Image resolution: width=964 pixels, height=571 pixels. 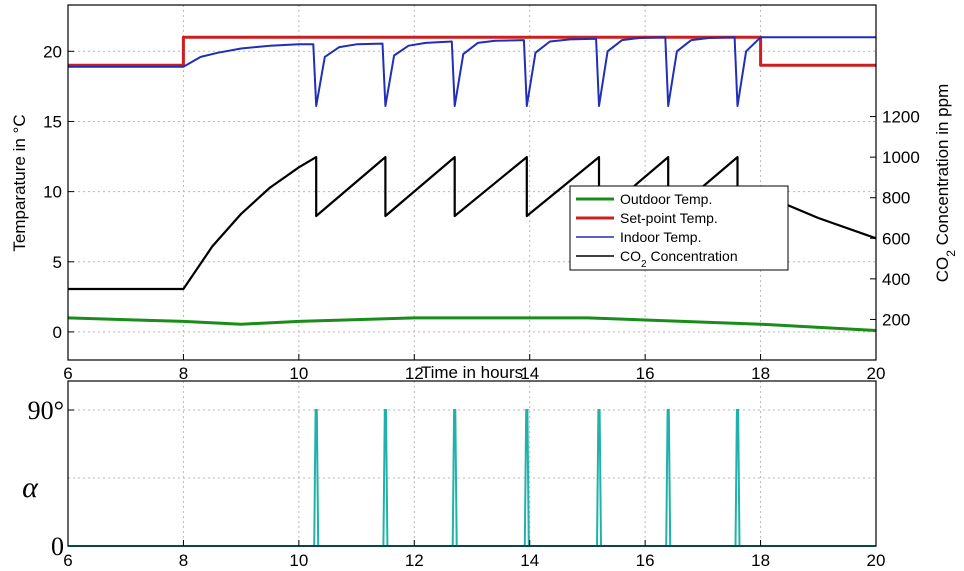 I want to click on top-x-tick-label: 12, so click(x=414, y=373).